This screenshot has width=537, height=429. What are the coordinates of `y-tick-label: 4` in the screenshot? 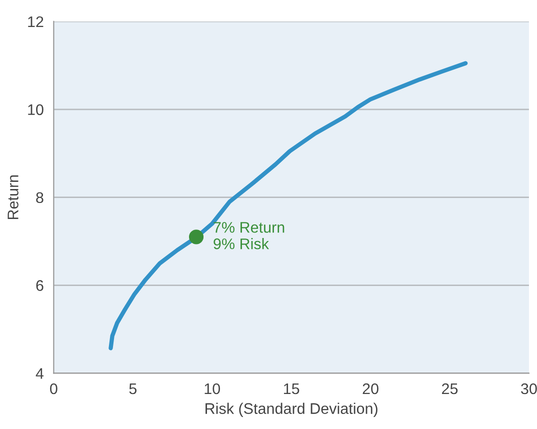 It's located at (40, 373).